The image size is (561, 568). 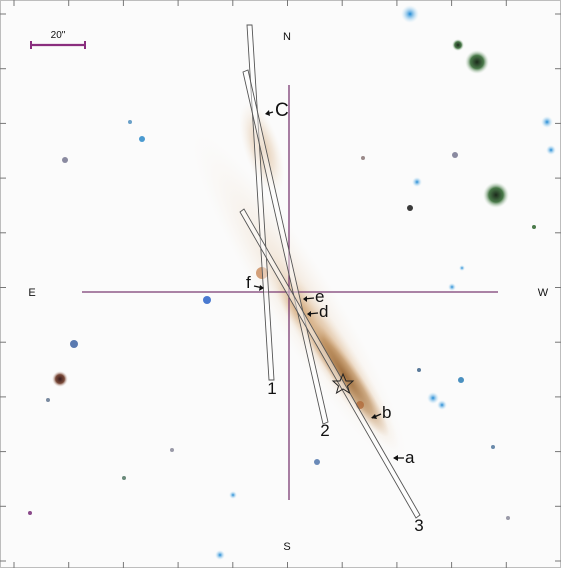 I want to click on scale-bar-label: 20", so click(x=58, y=35).